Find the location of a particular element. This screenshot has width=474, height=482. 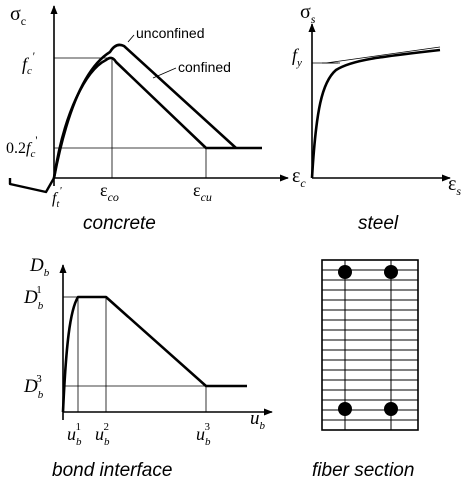

concrete-fc-label: fc' is located at coordinates (28, 63).